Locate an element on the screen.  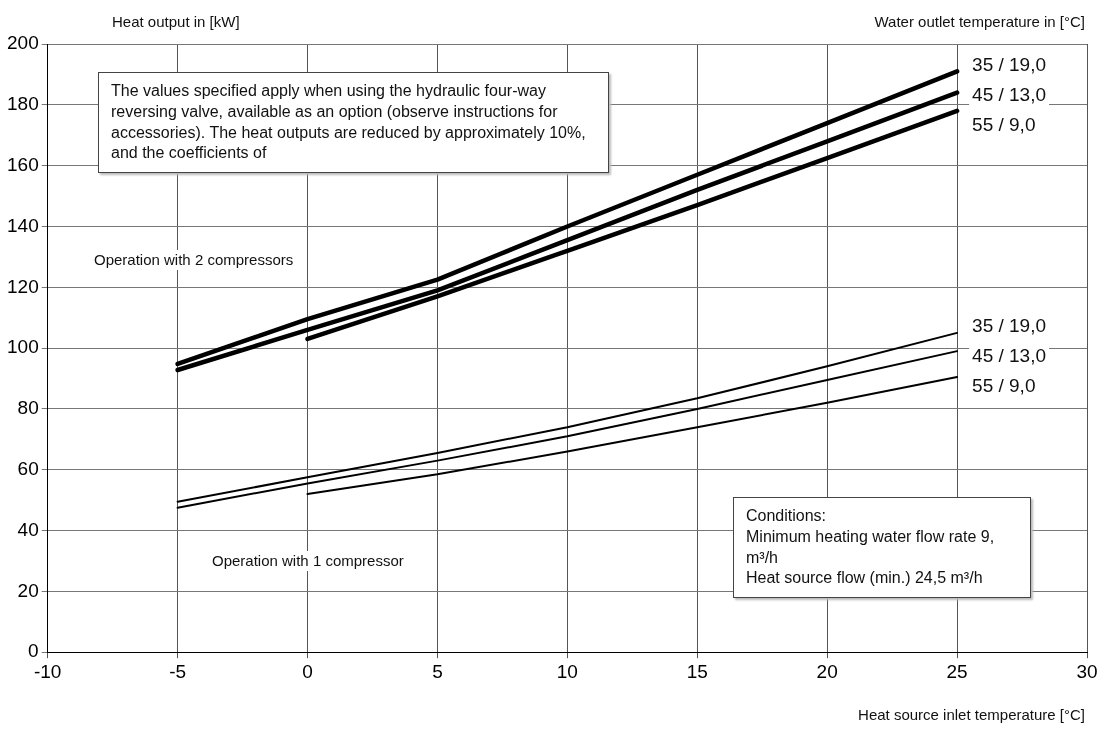
x-tick-label: 30 is located at coordinates (1087, 671).